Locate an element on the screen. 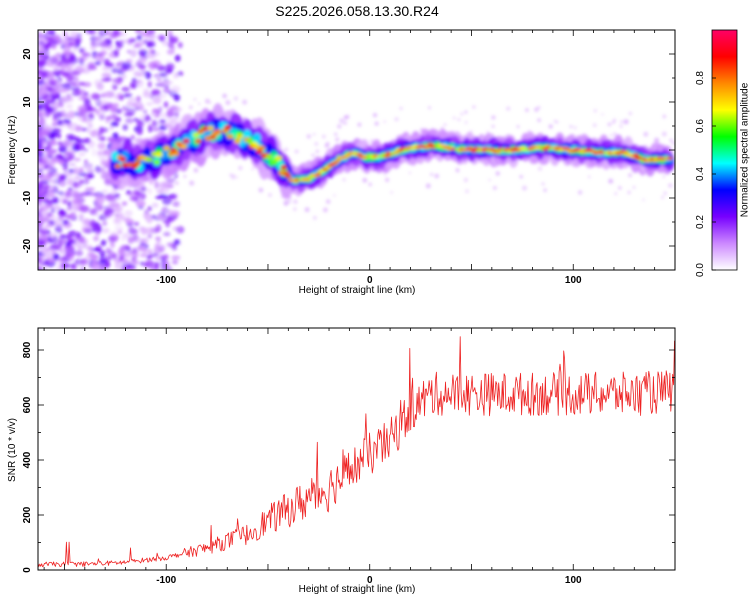  snr-xlabel: Height of straight line (km) is located at coordinates (357, 589).